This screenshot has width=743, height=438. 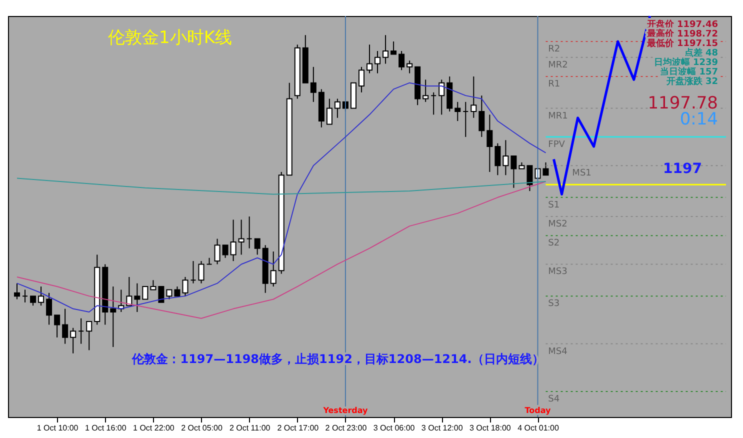 What do you see at coordinates (682, 43) in the screenshot?
I see `annotation: 最低价 1197.15` at bounding box center [682, 43].